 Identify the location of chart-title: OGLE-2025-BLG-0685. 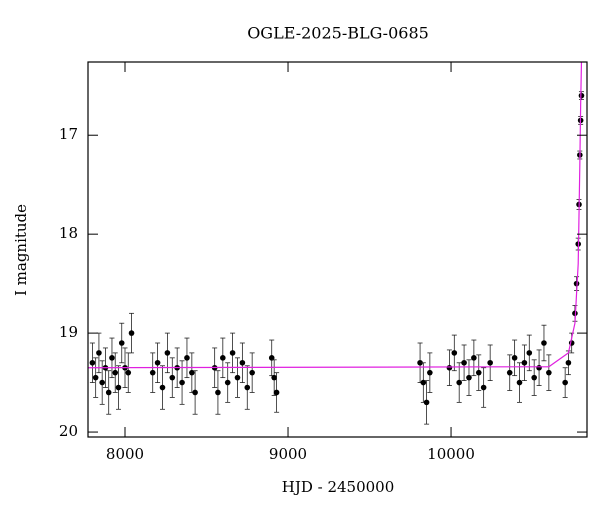
(338, 33).